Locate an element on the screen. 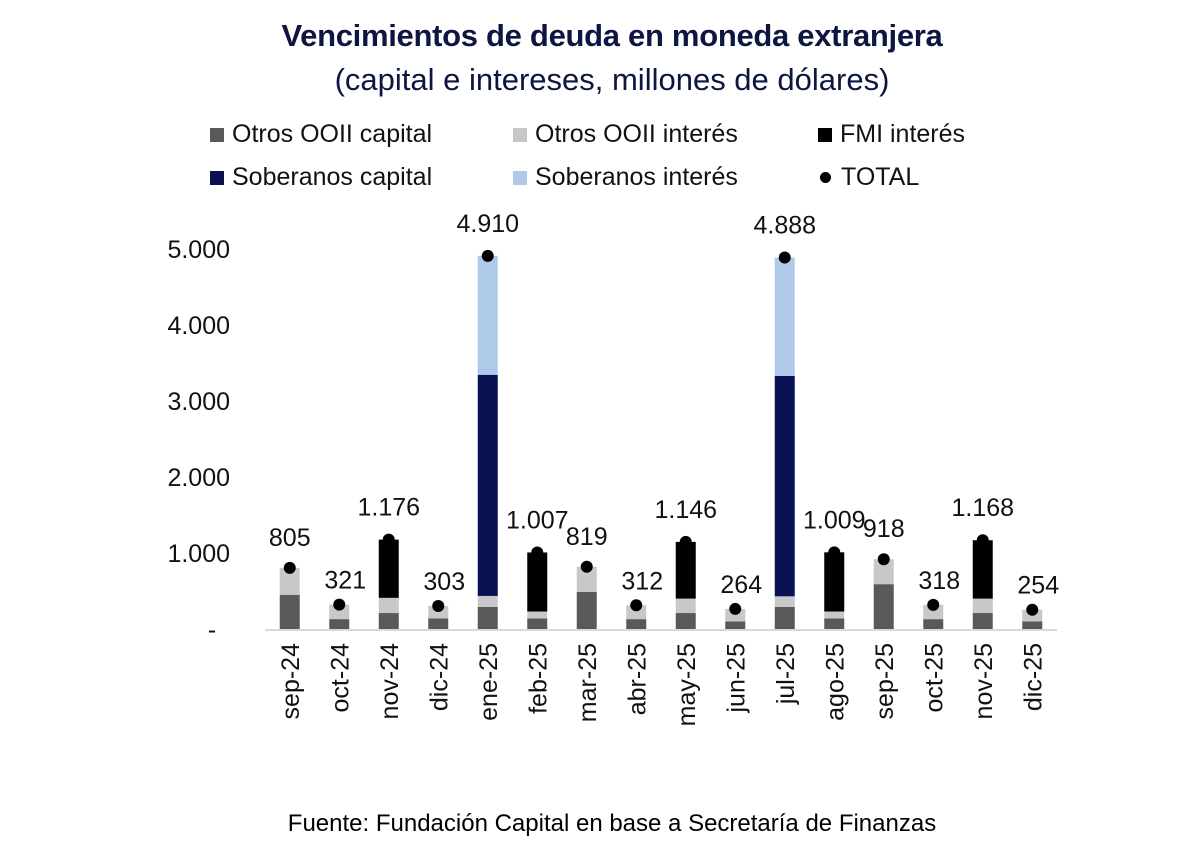  legend-dot-total is located at coordinates (825, 177).